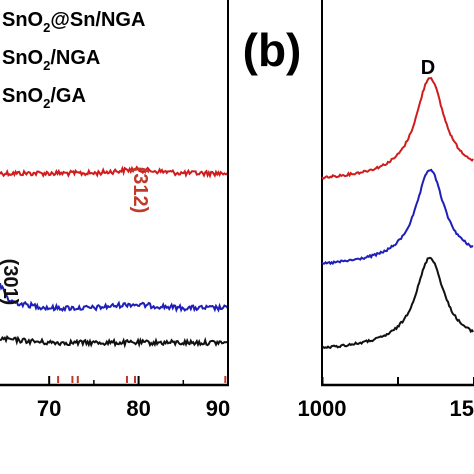 The image size is (474, 474). I want to click on legend-entry: SnO2@Sn/NGA, so click(73, 22).